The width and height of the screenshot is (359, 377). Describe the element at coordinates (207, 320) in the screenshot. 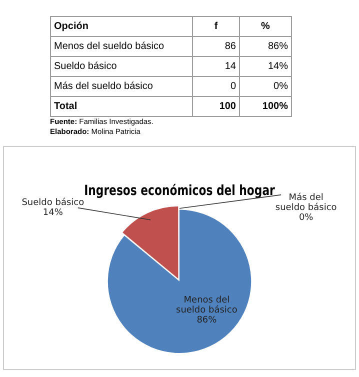

I see `data-label: 86%` at that location.